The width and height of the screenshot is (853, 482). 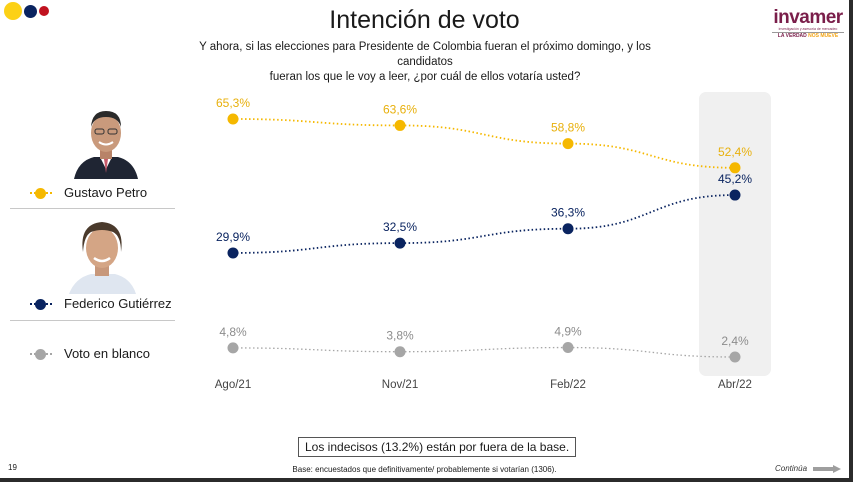 What do you see at coordinates (233, 332) in the screenshot?
I see `data-label-voto-en-blanco: 4,8%` at bounding box center [233, 332].